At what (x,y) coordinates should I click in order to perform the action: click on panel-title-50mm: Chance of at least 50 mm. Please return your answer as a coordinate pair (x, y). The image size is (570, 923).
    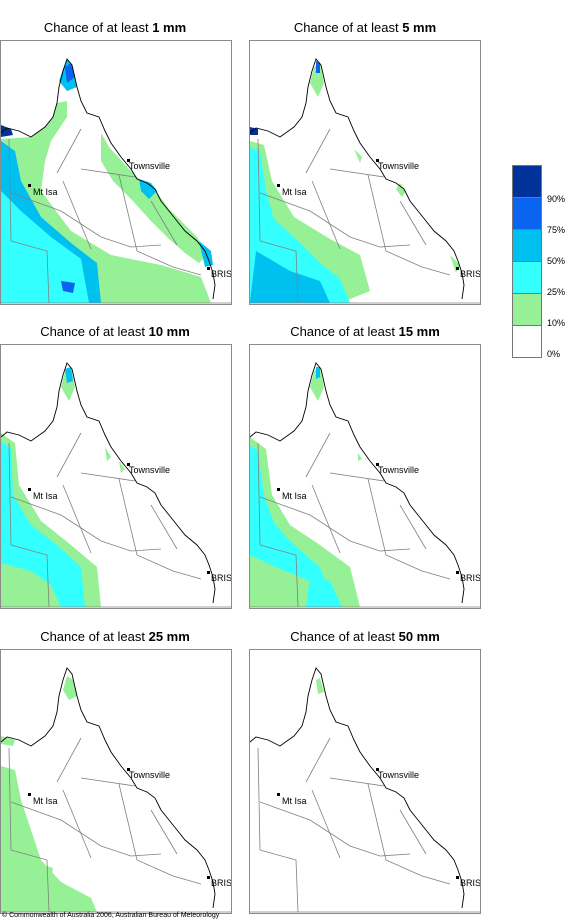
    Looking at the image, I should click on (365, 636).